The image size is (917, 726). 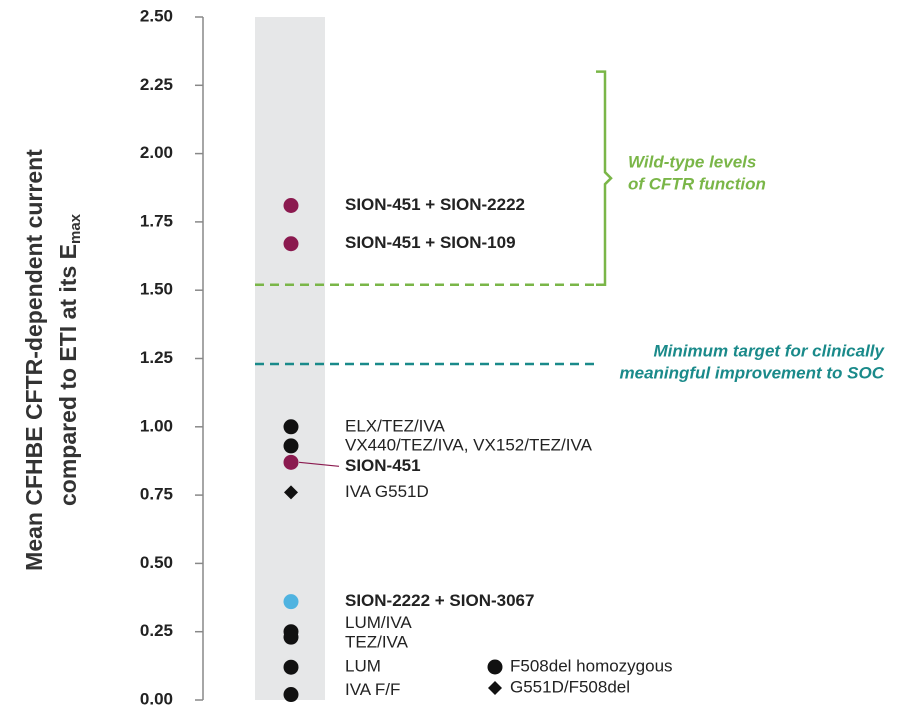 What do you see at coordinates (692, 162) in the screenshot?
I see `annotation: Wild-type levels` at bounding box center [692, 162].